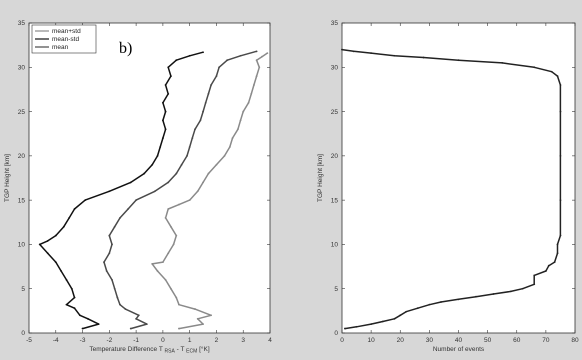 The image size is (582, 360). Describe the element at coordinates (66, 31) in the screenshot. I see `legend-entry: mean+std` at that location.